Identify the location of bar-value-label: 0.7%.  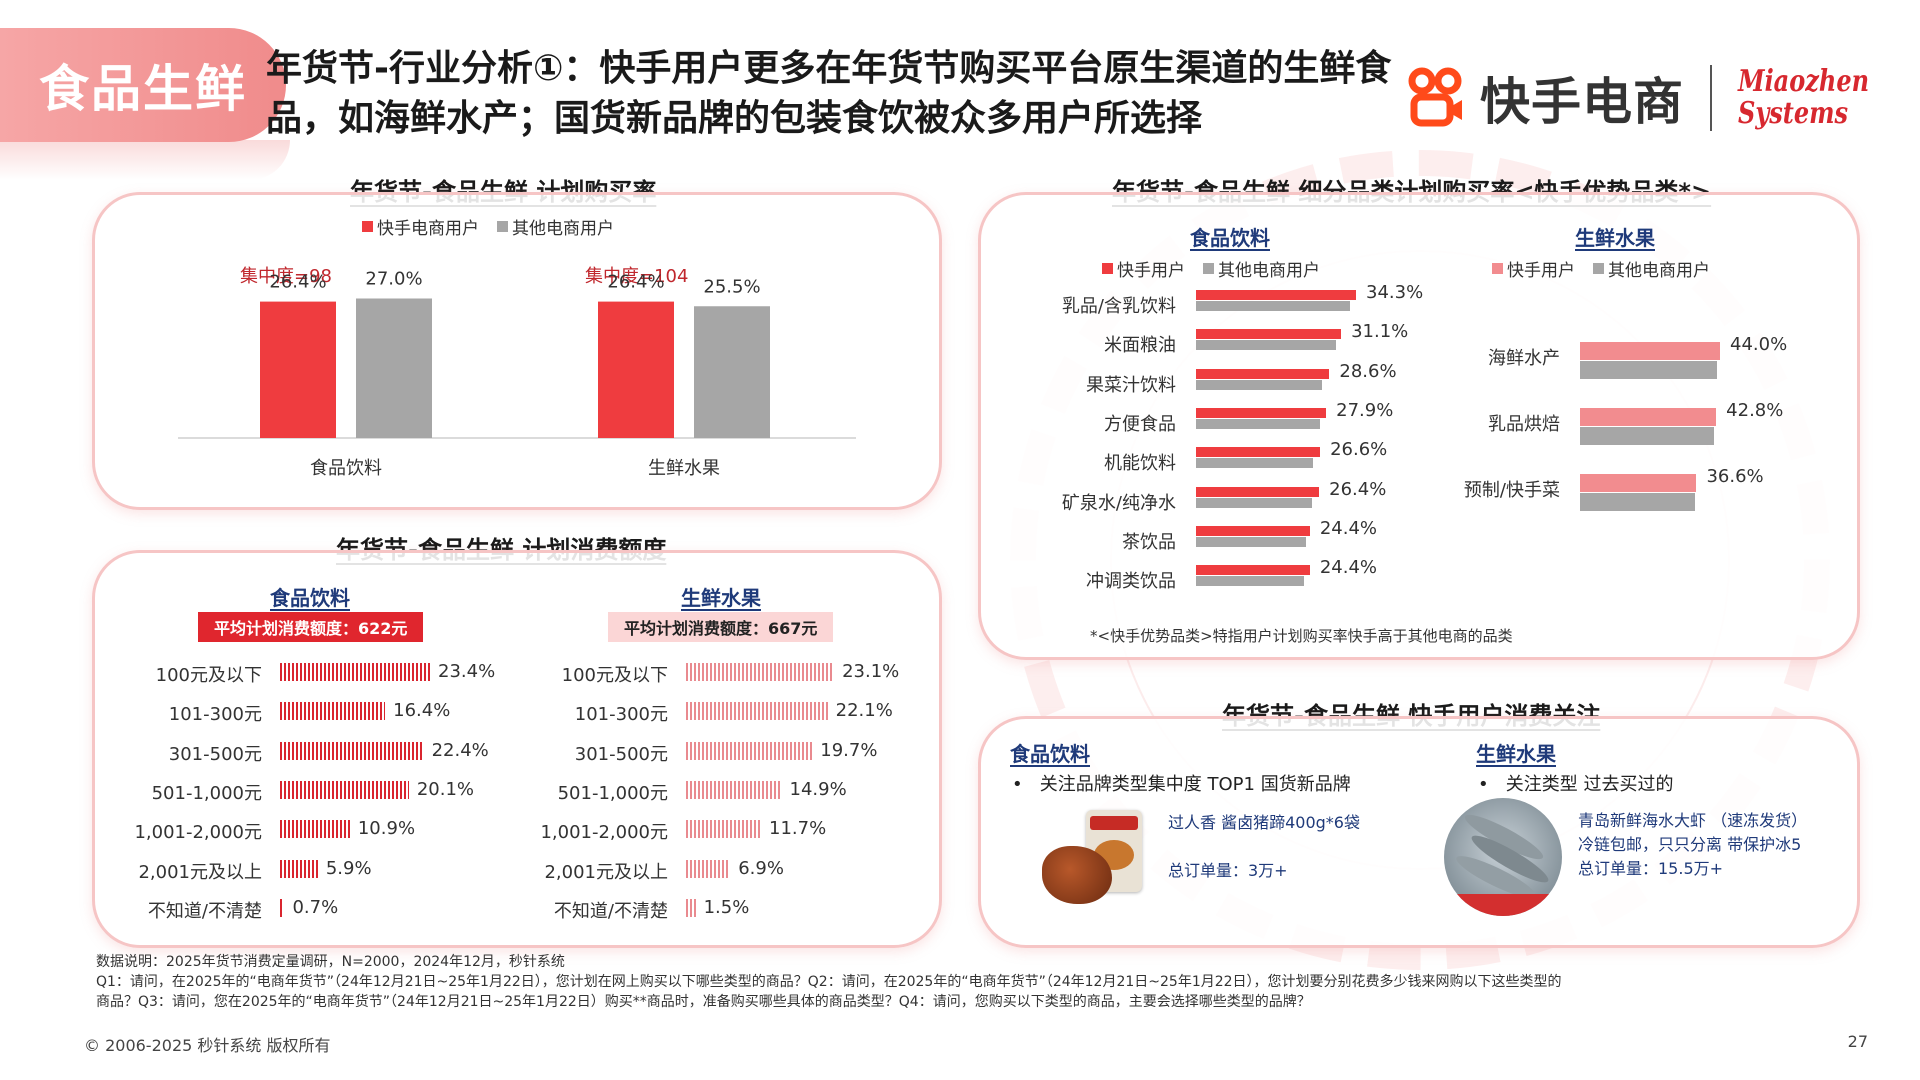
(315, 907).